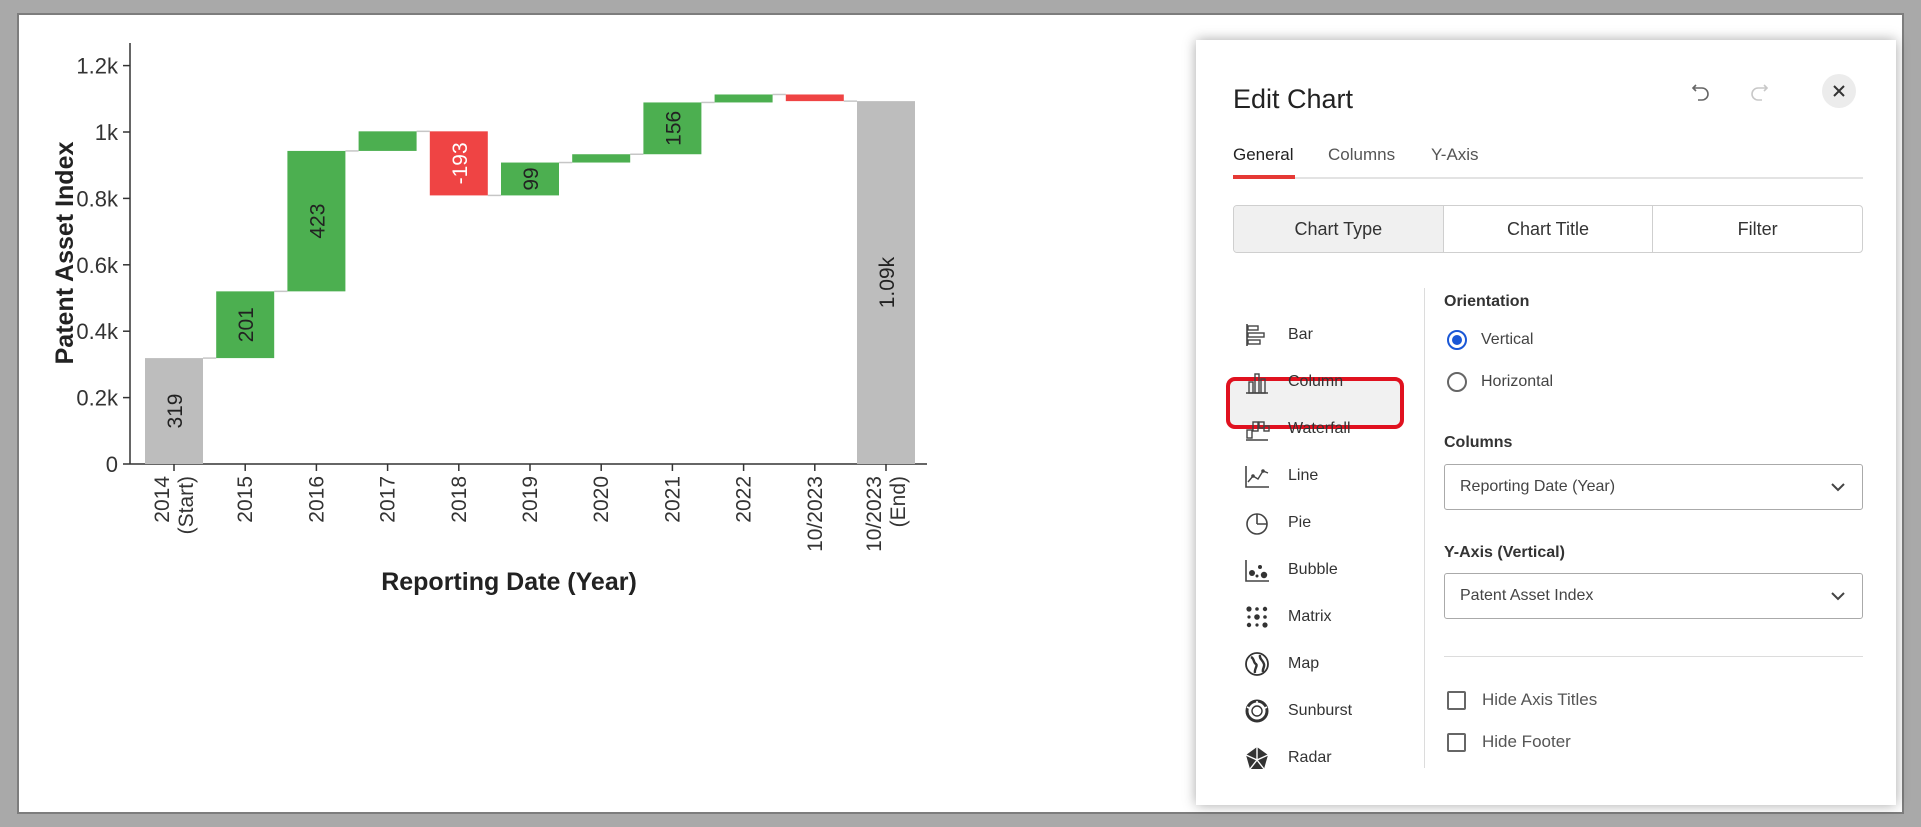  Describe the element at coordinates (1759, 91) in the screenshot. I see `redo-icon` at that location.